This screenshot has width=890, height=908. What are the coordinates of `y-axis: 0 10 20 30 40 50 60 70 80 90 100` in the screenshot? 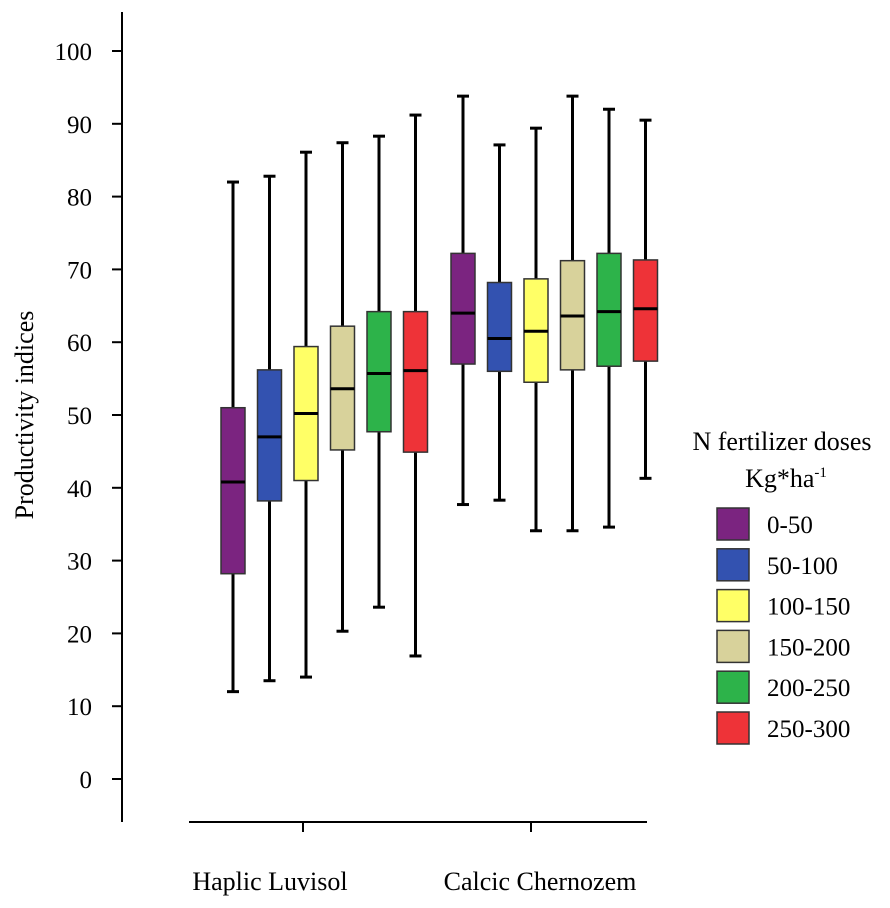 It's located at (89, 417).